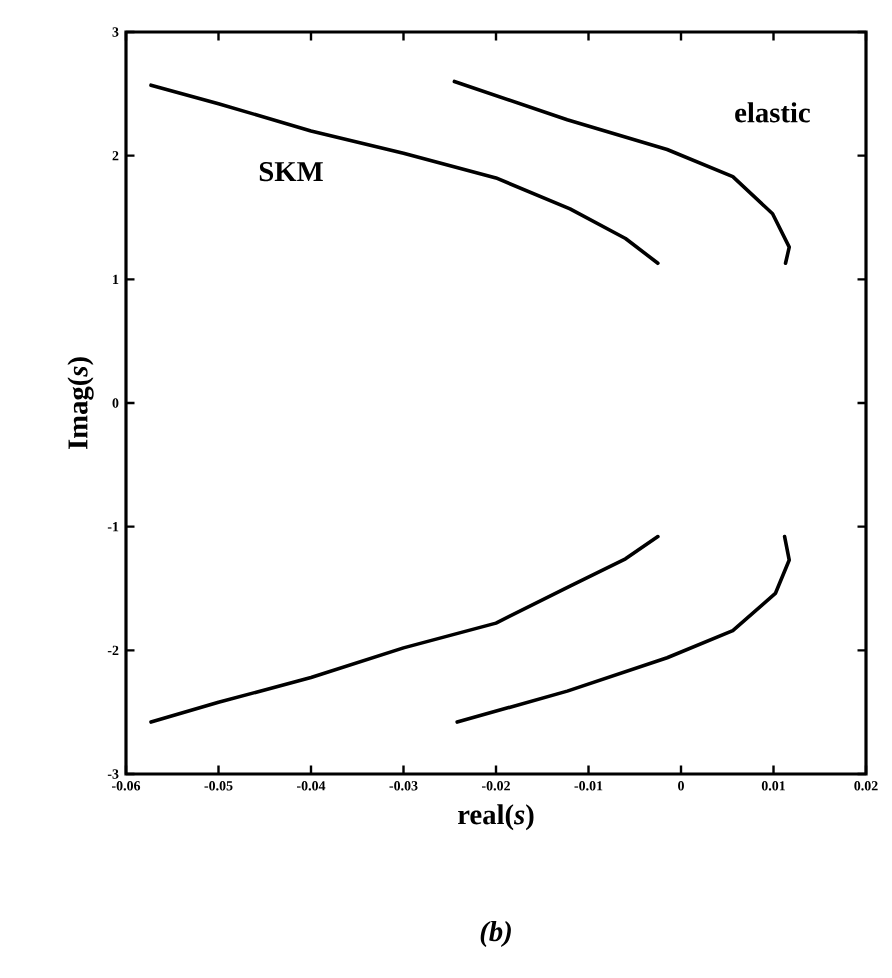  Describe the element at coordinates (80, 403) in the screenshot. I see `y-axis-title: Imag(s)` at that location.